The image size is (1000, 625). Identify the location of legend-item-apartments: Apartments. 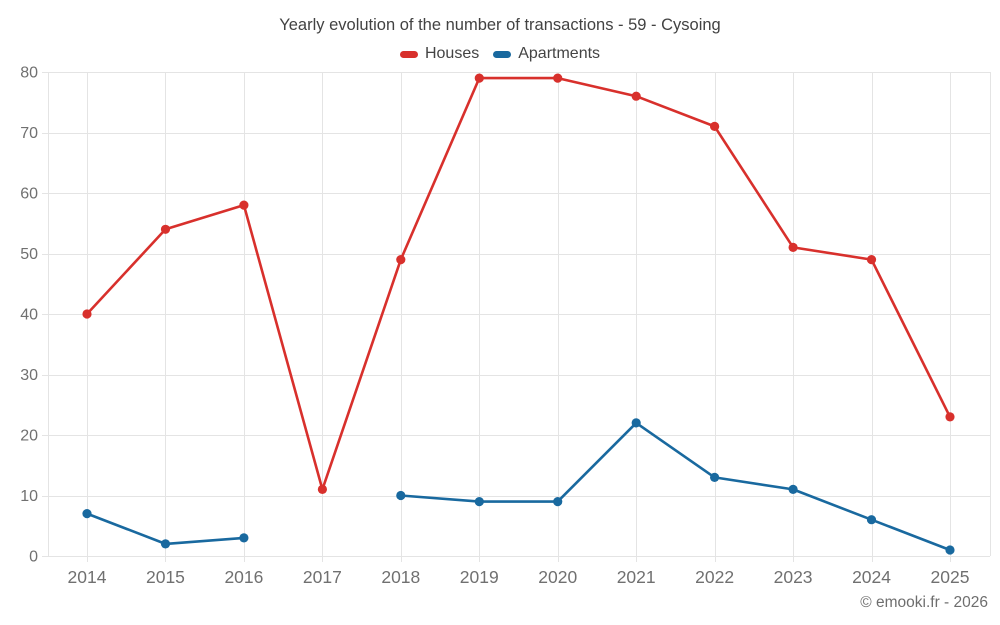
(546, 54).